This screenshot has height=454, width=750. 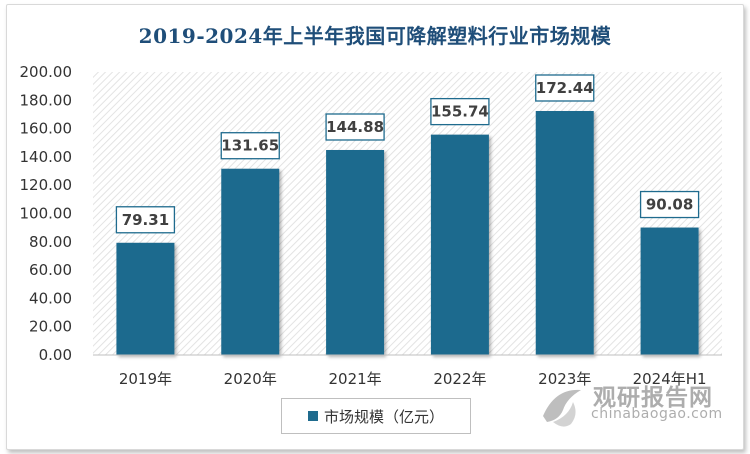 What do you see at coordinates (46, 185) in the screenshot?
I see `y-tick-label: 120.00` at bounding box center [46, 185].